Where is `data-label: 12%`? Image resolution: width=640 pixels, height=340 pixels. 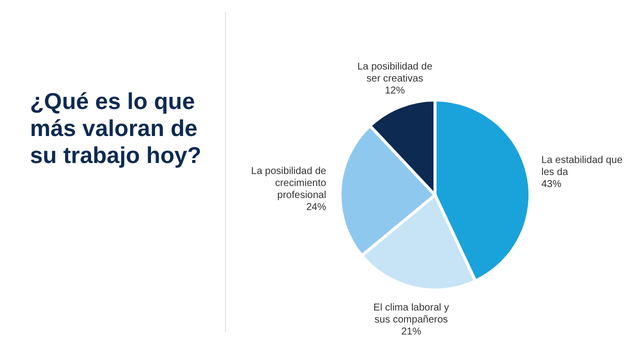
data-label: 12% is located at coordinates (394, 91).